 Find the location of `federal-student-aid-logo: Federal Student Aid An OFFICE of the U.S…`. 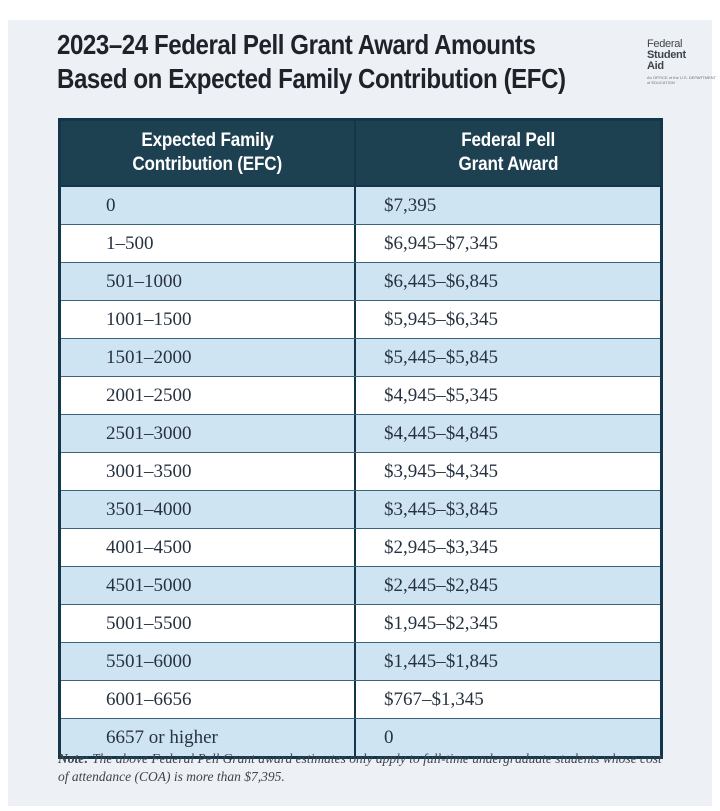

federal-student-aid-logo: Federal Student Aid An OFFICE of the U.S… is located at coordinates (682, 62).